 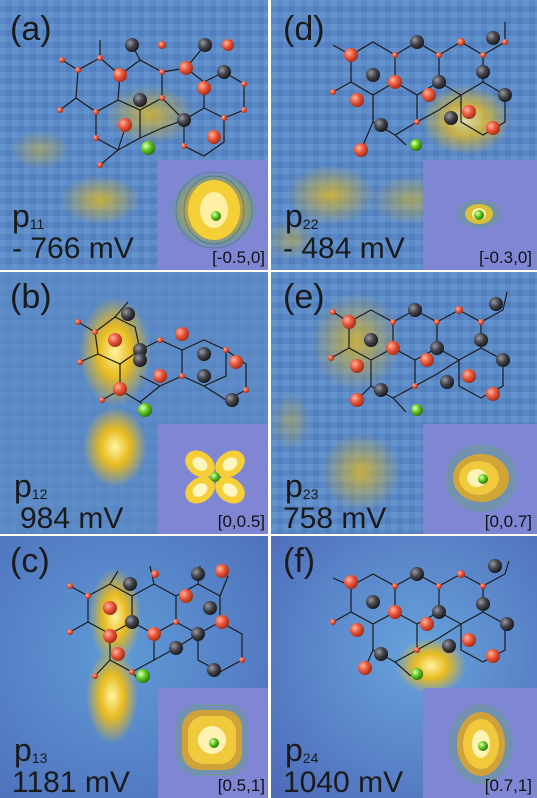 I want to click on inset-coordinates: [-0.3,0], so click(x=505, y=257).